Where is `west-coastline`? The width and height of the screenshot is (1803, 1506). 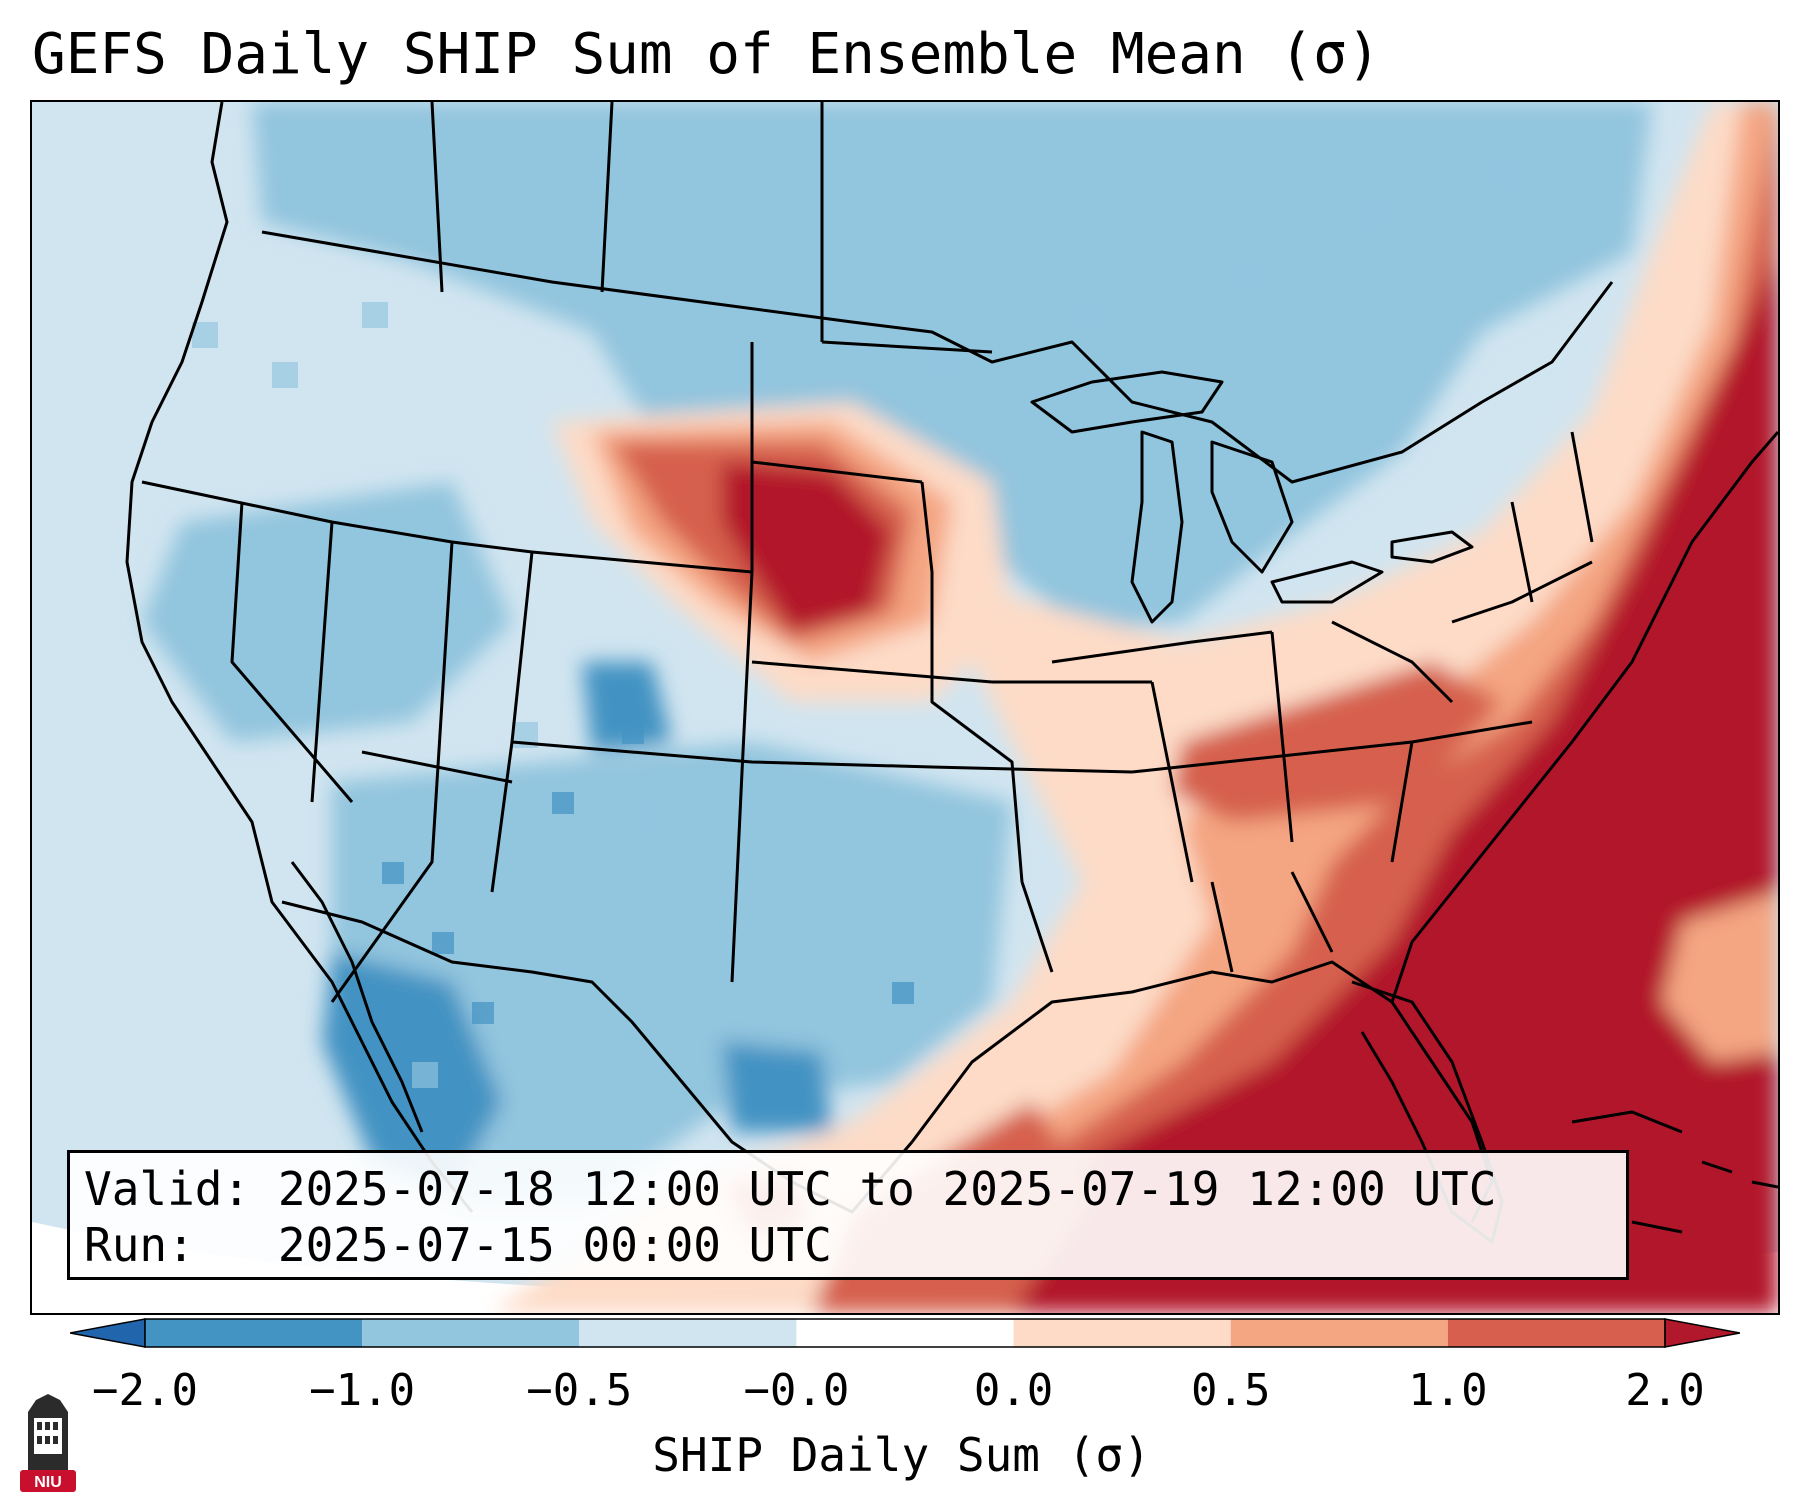
west-coastline is located at coordinates (299, 657).